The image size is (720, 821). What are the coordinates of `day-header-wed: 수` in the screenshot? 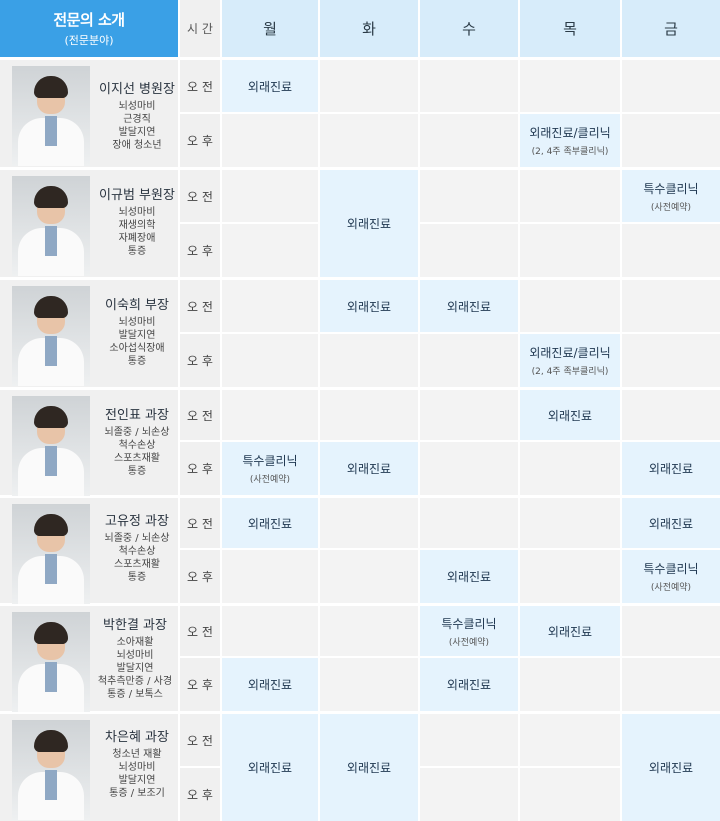 It's located at (469, 28).